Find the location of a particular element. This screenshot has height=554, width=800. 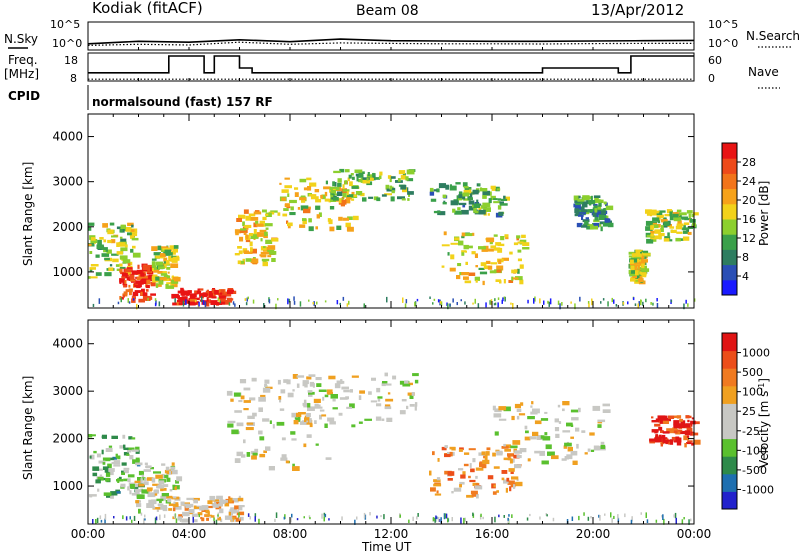

freq-tick-top: 18 is located at coordinates (71, 60).